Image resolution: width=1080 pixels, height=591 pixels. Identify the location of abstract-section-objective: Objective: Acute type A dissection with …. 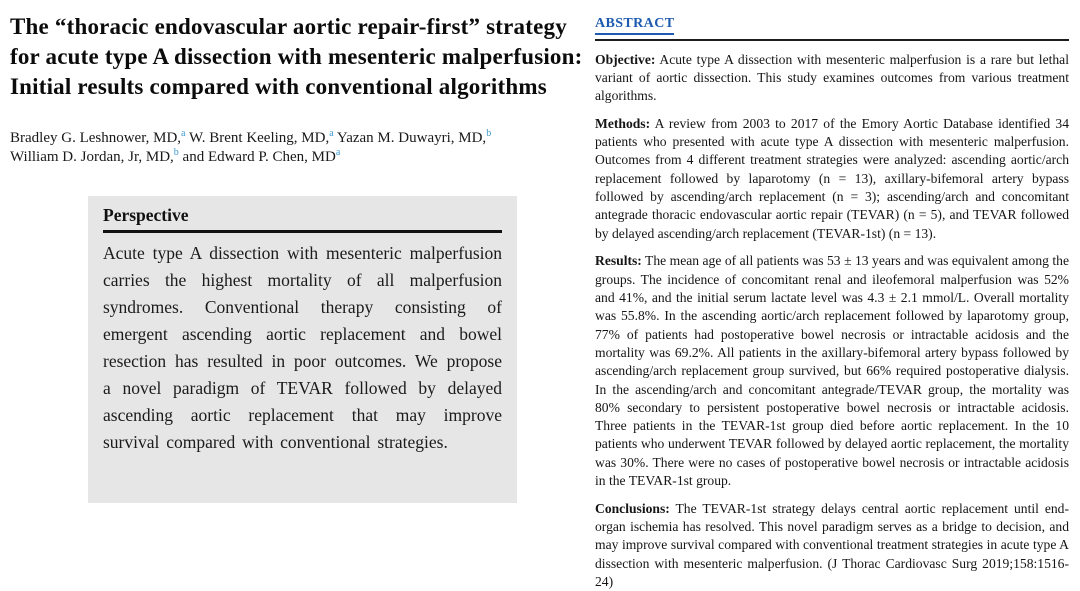
(832, 78).